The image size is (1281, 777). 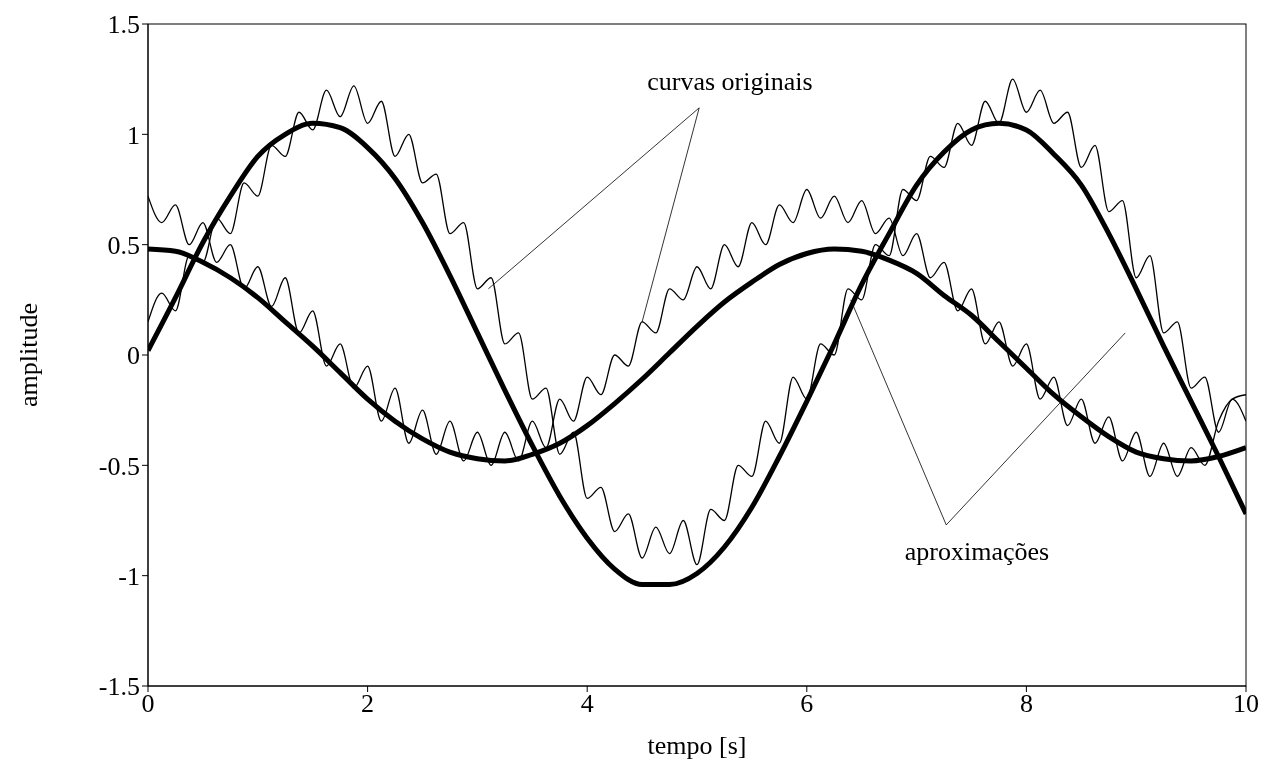 I want to click on annotation: curvas originais, so click(x=730, y=82).